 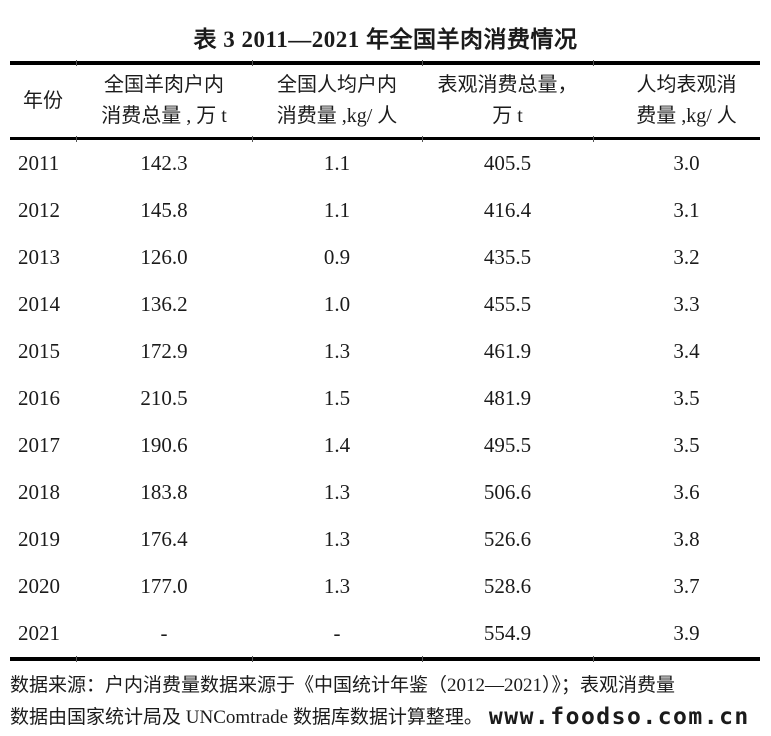 What do you see at coordinates (337, 445) in the screenshot?
I see `cell-household-per-capita: 1.4` at bounding box center [337, 445].